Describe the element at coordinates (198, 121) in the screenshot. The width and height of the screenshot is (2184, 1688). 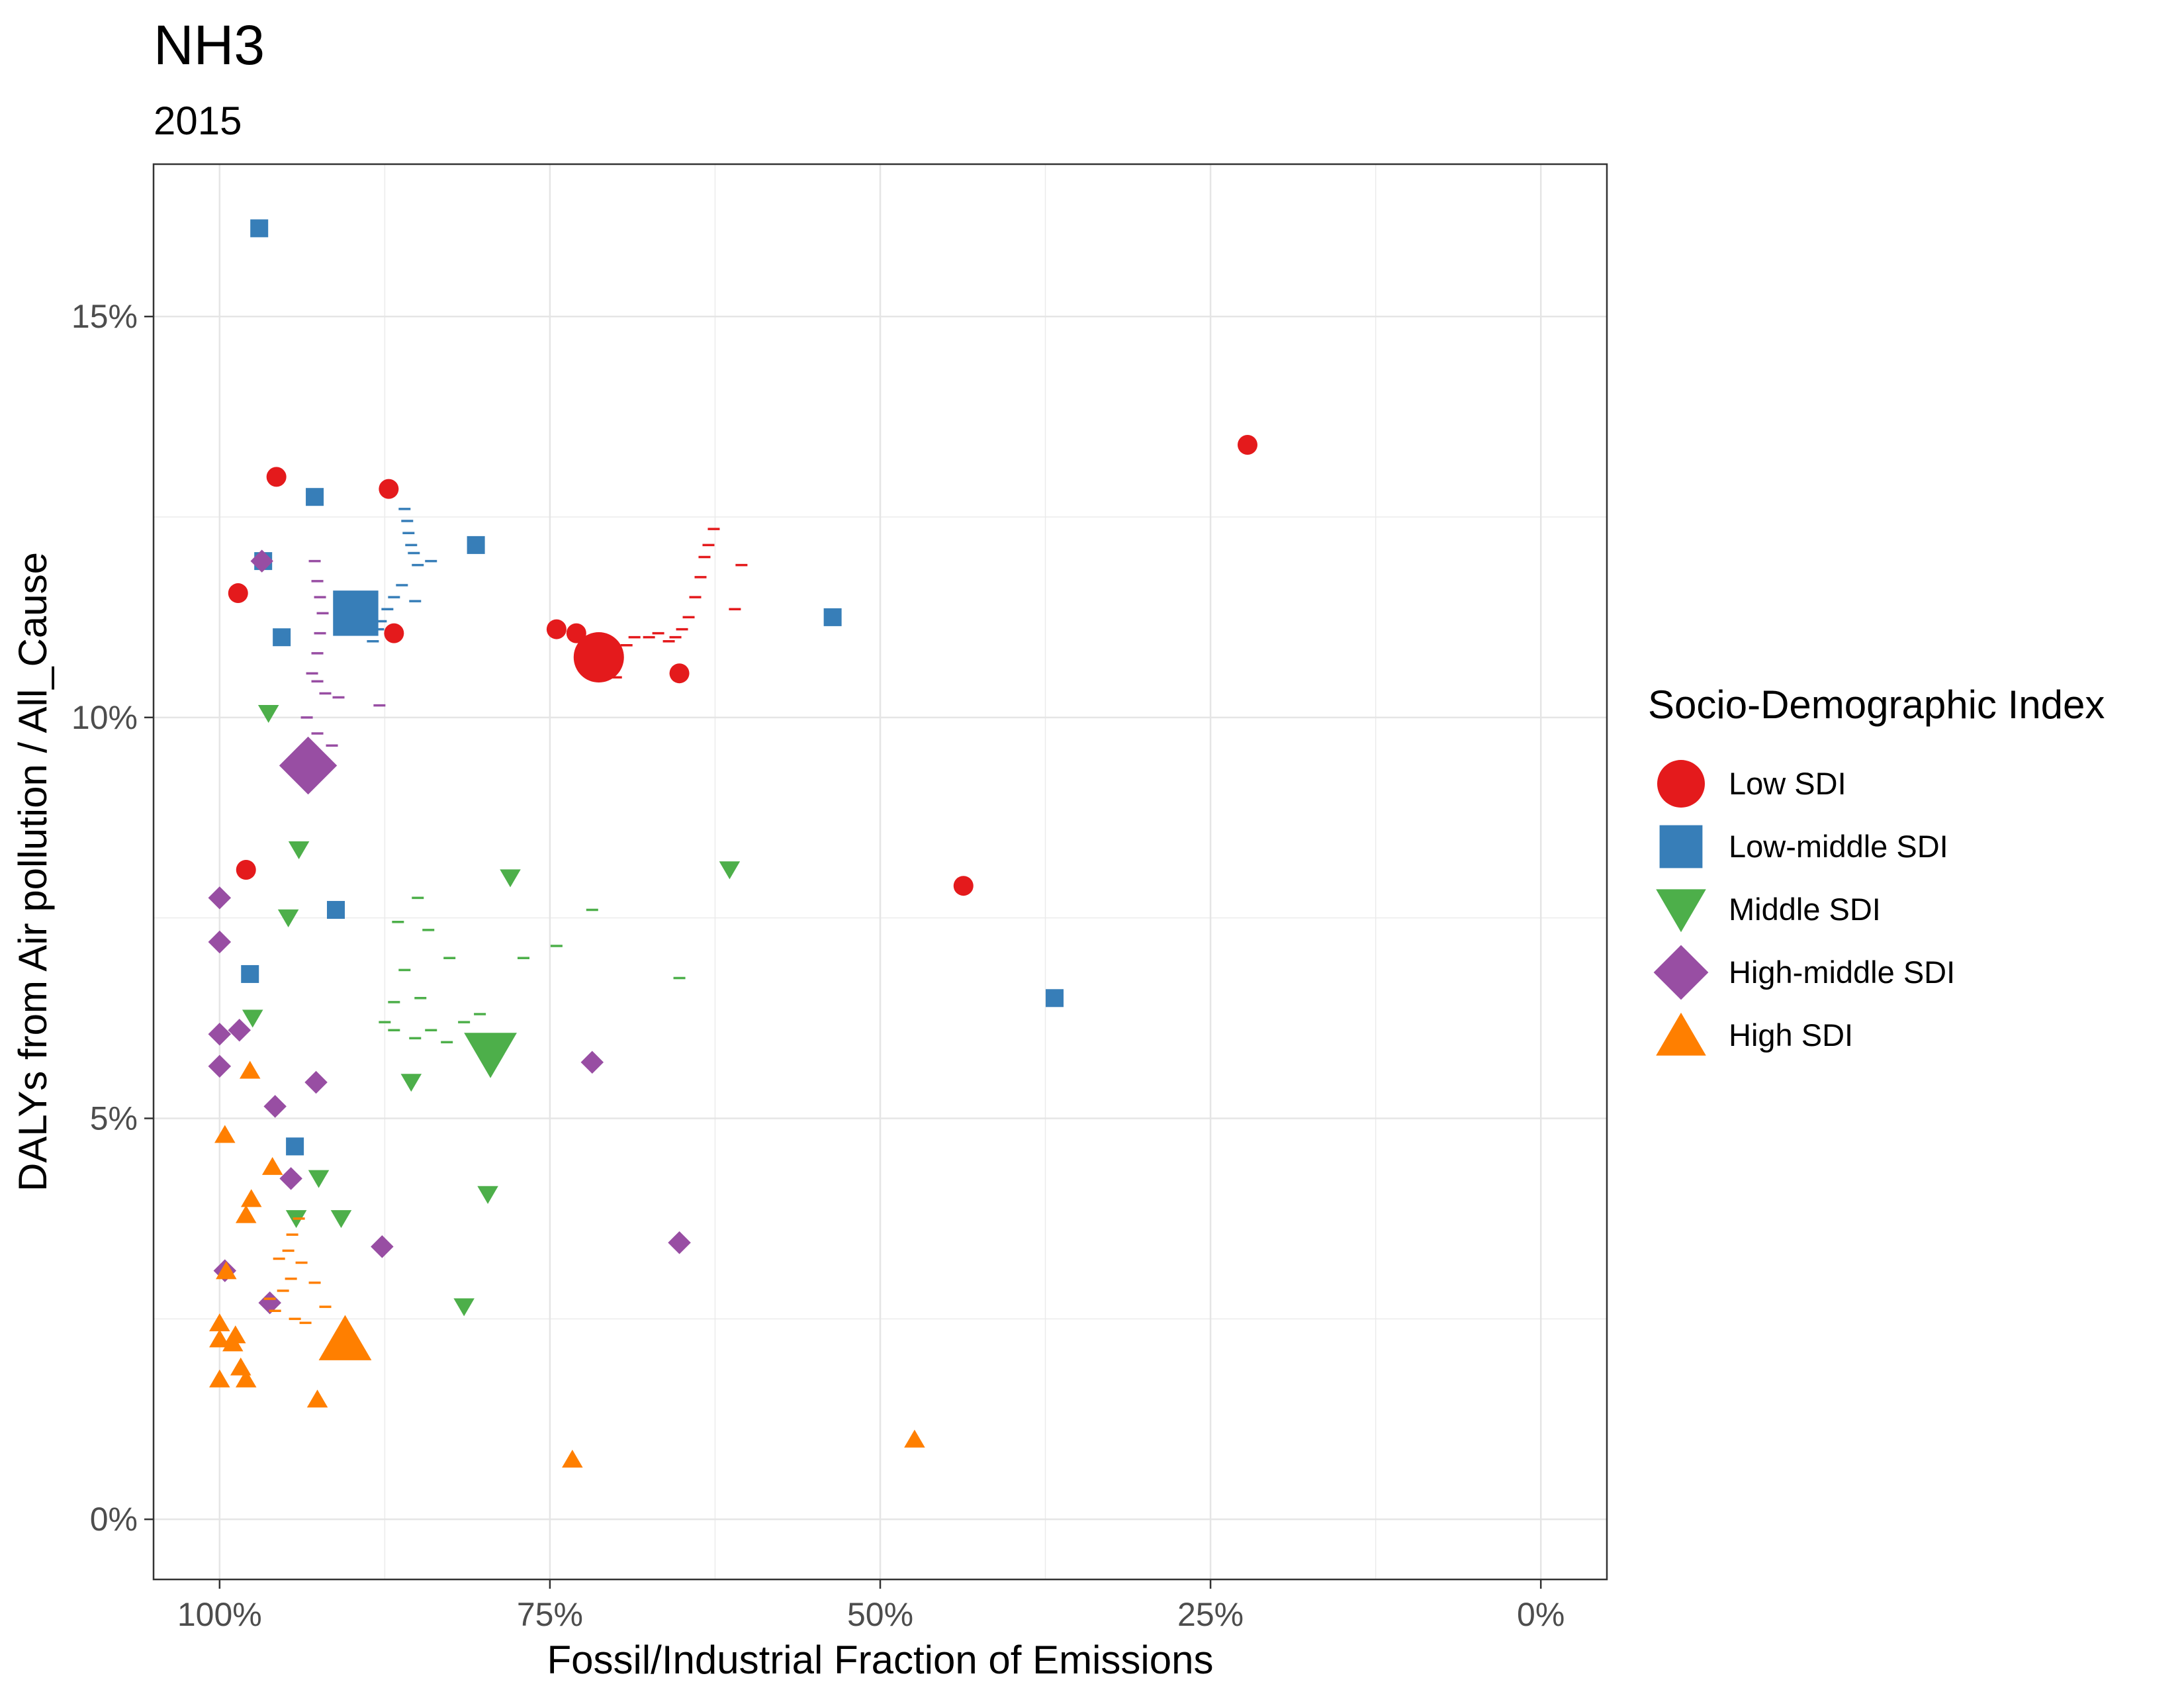
I see `chart-subtitle: 2015` at that location.